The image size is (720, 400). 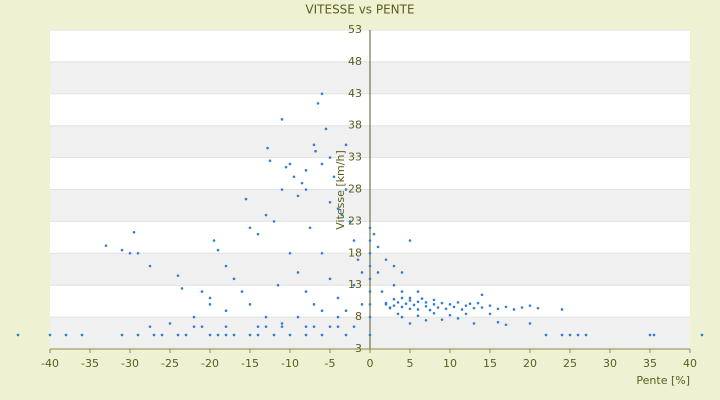 What do you see at coordinates (450, 363) in the screenshot?
I see `x-tick-label: 10` at bounding box center [450, 363].